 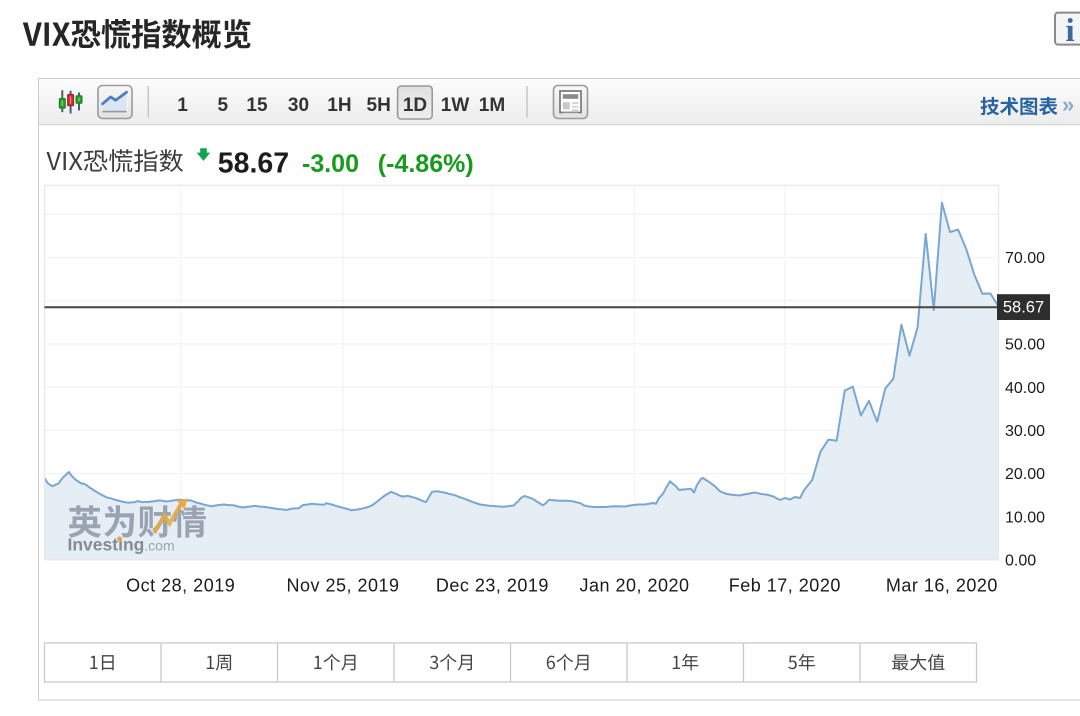 What do you see at coordinates (159, 546) in the screenshot?
I see `svg-text: .com` at bounding box center [159, 546].